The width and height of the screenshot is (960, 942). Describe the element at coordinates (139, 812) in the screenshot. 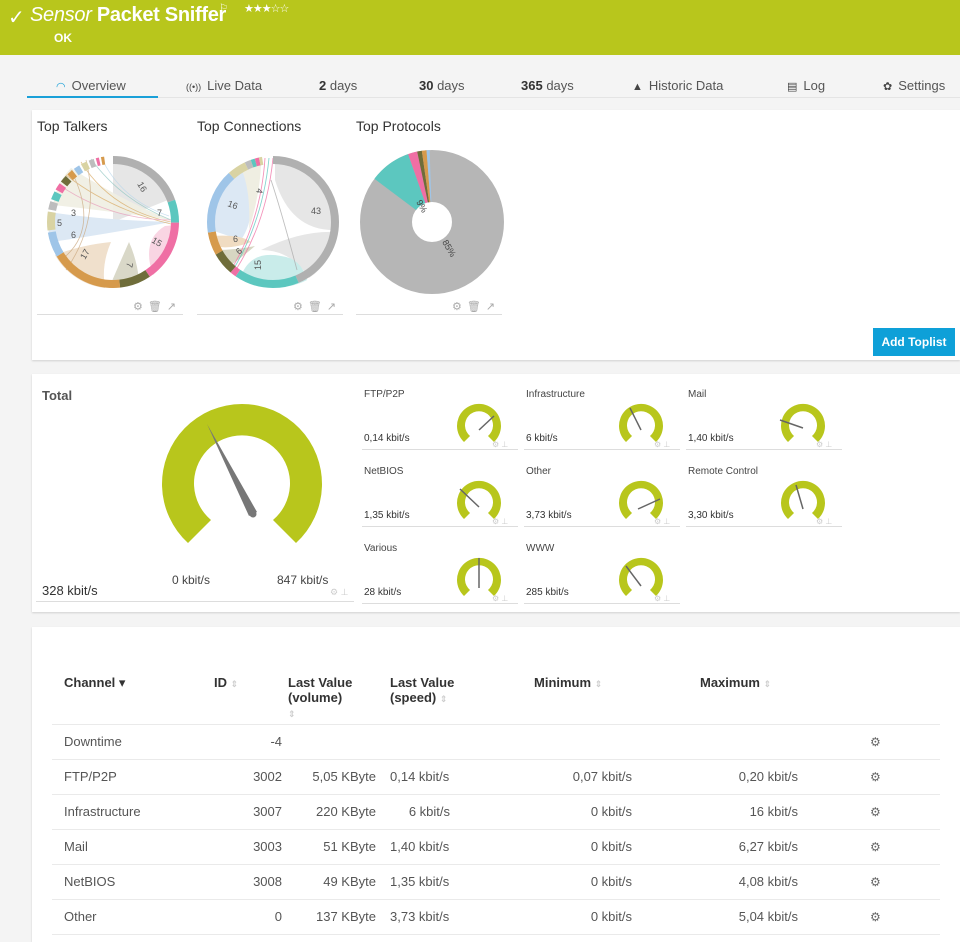

I see `cell-channel: Infrastructure` at that location.